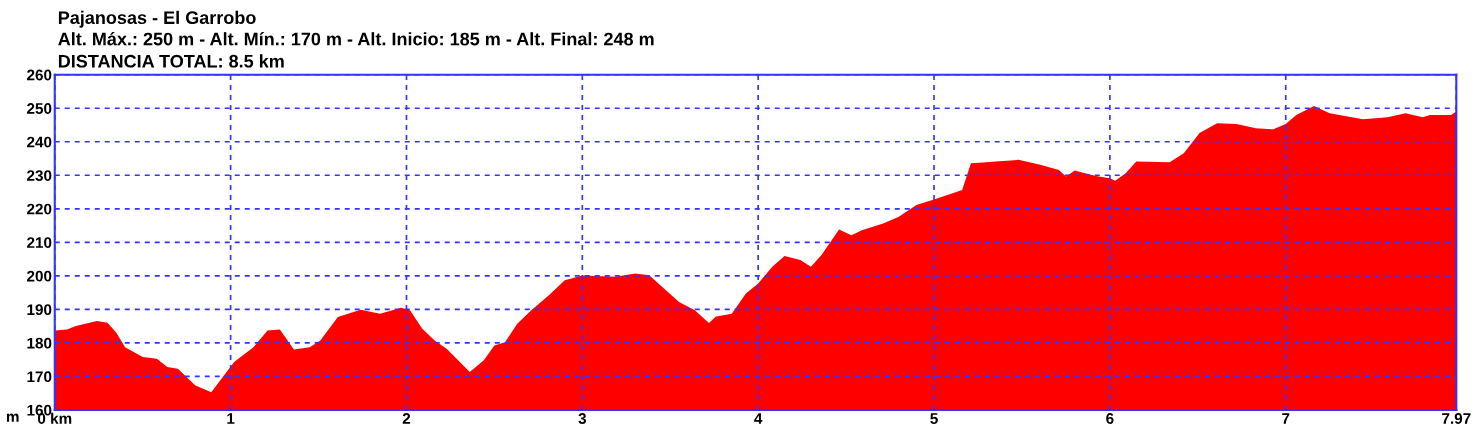 The width and height of the screenshot is (1480, 427). What do you see at coordinates (39, 243) in the screenshot?
I see `y-tick-label: 210` at bounding box center [39, 243].